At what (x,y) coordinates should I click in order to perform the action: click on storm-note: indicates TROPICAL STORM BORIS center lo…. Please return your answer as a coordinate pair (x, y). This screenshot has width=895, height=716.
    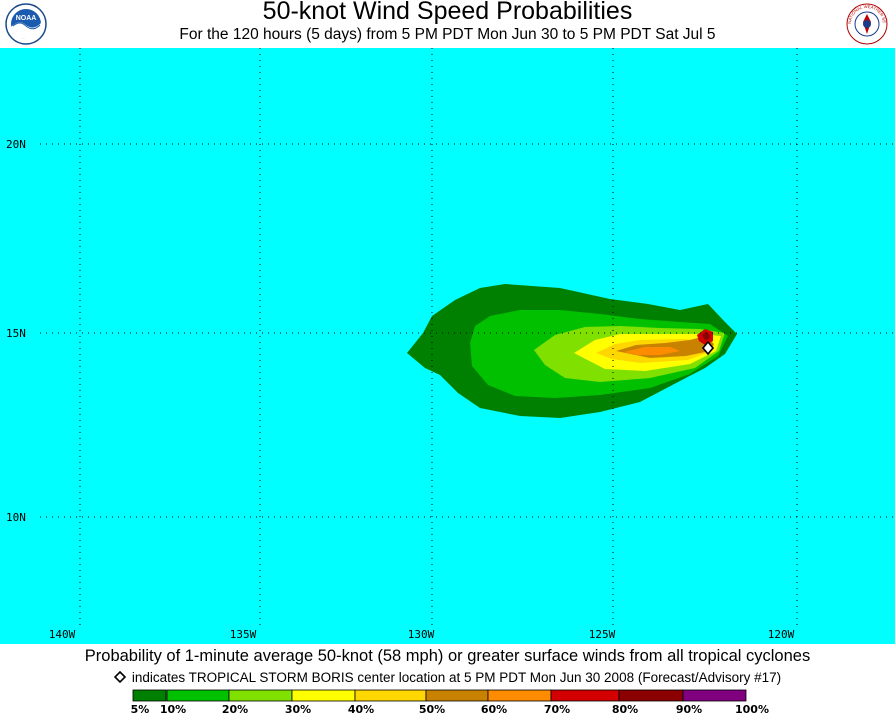
    Looking at the image, I should click on (447, 677).